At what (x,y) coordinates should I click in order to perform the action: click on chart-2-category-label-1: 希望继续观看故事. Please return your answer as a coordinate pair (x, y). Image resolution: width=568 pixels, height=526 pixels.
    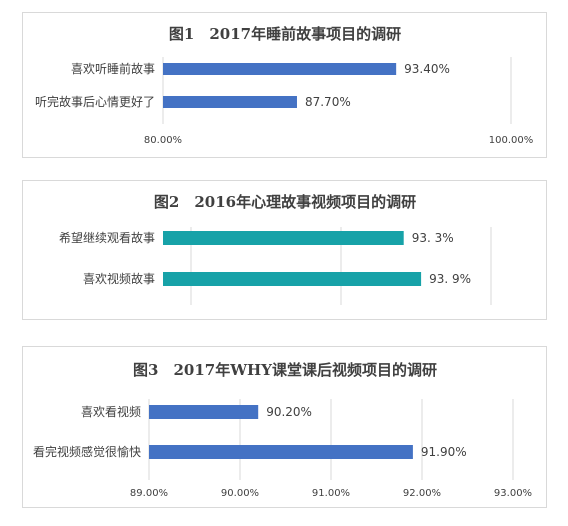
    Looking at the image, I should click on (107, 237).